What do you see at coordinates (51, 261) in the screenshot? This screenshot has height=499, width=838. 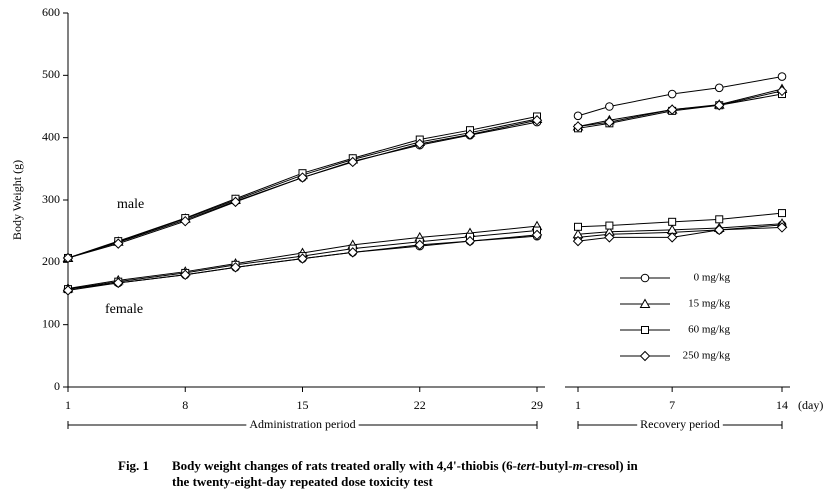 I see `y-tick-label: 200` at bounding box center [51, 261].